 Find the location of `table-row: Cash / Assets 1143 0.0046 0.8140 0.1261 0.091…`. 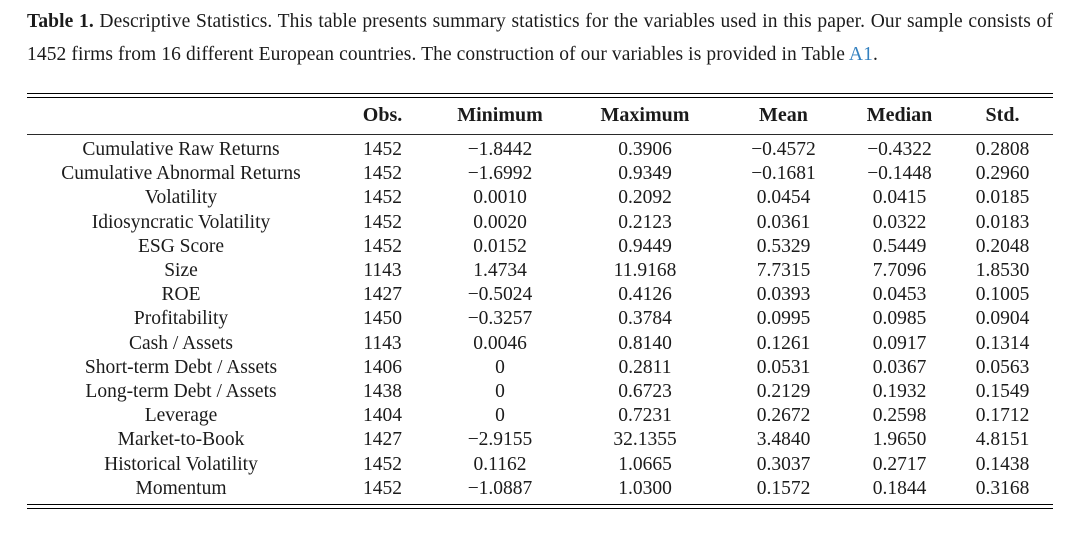

table-row: Cash / Assets 1143 0.0046 0.8140 0.1261 0.091… is located at coordinates (540, 344).